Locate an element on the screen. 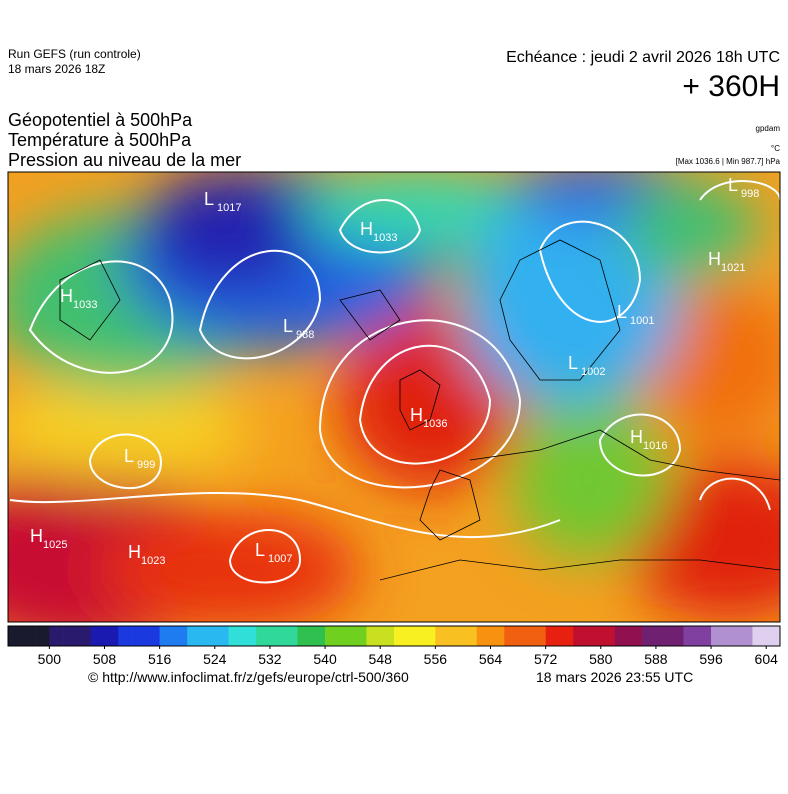 Image resolution: width=788 pixels, height=794 pixels. center-value: 1025 is located at coordinates (55, 545).